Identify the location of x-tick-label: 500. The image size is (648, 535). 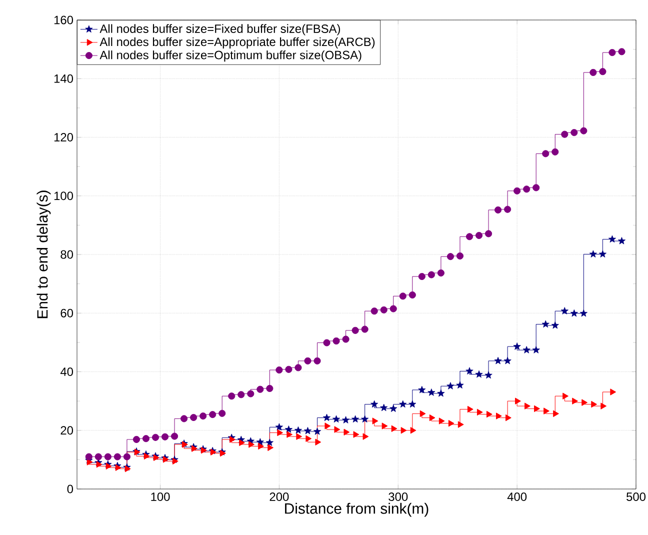
(636, 496).